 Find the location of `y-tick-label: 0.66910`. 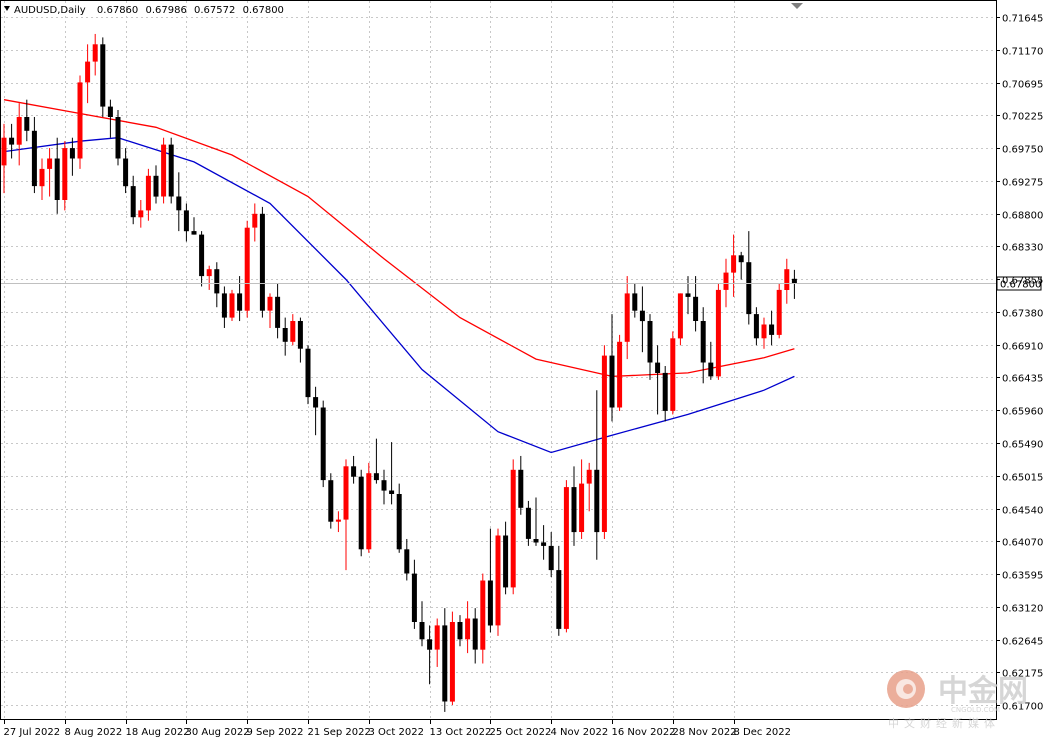

y-tick-label: 0.66910 is located at coordinates (1022, 347).